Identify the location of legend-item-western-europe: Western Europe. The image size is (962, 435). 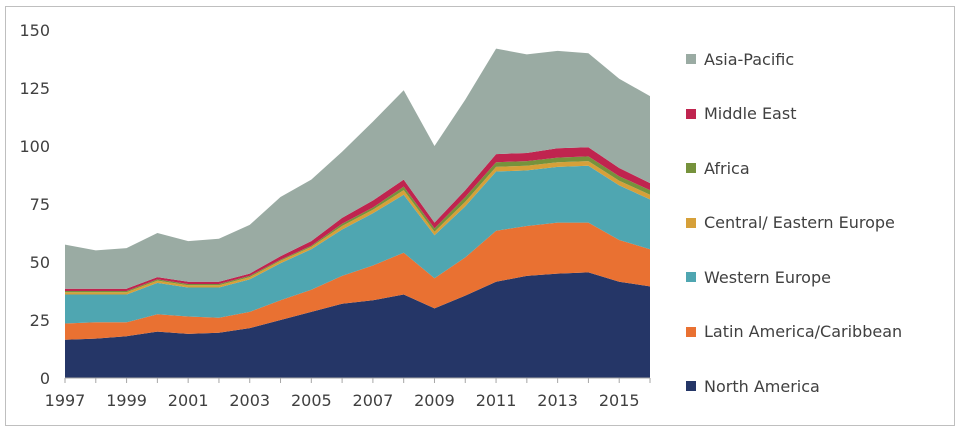
(818, 277).